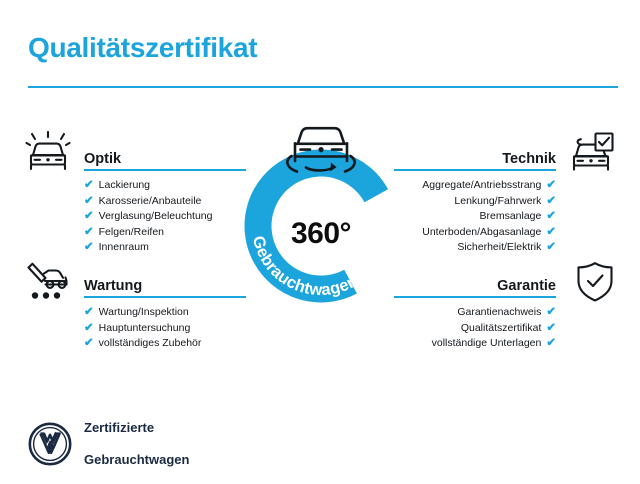 Image resolution: width=640 pixels, height=484 pixels. Describe the element at coordinates (103, 159) in the screenshot. I see `section-optik-title: Optik` at that location.